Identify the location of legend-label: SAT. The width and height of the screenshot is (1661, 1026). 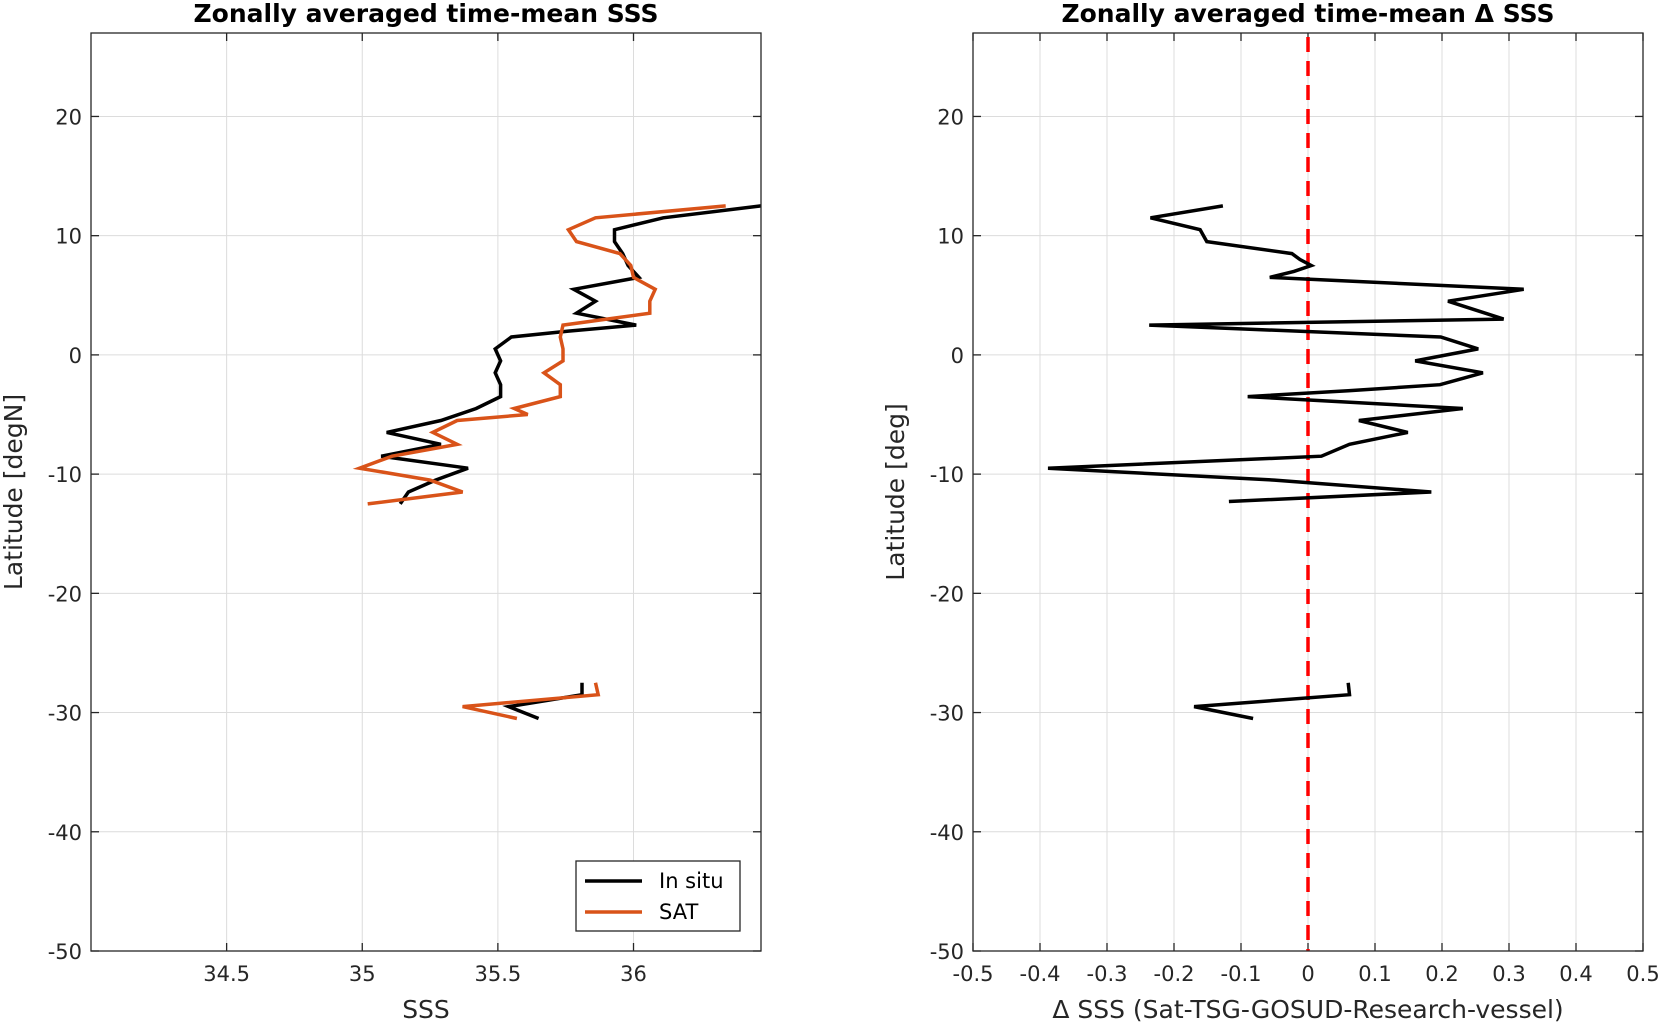
(678, 912).